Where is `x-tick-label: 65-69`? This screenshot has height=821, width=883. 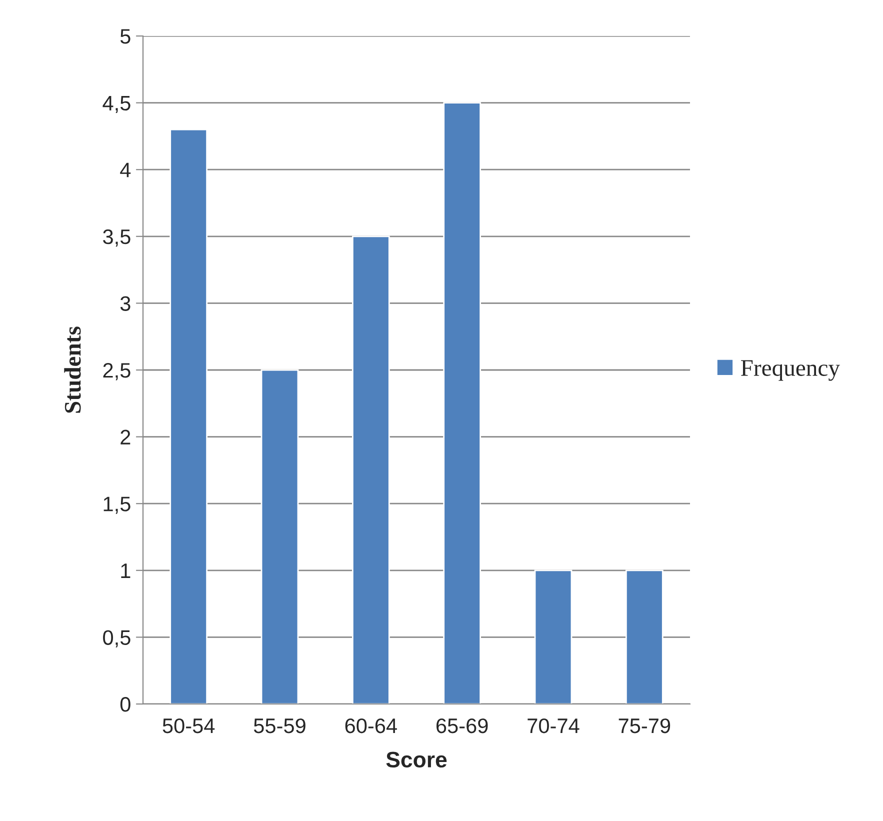 x-tick-label: 65-69 is located at coordinates (462, 726).